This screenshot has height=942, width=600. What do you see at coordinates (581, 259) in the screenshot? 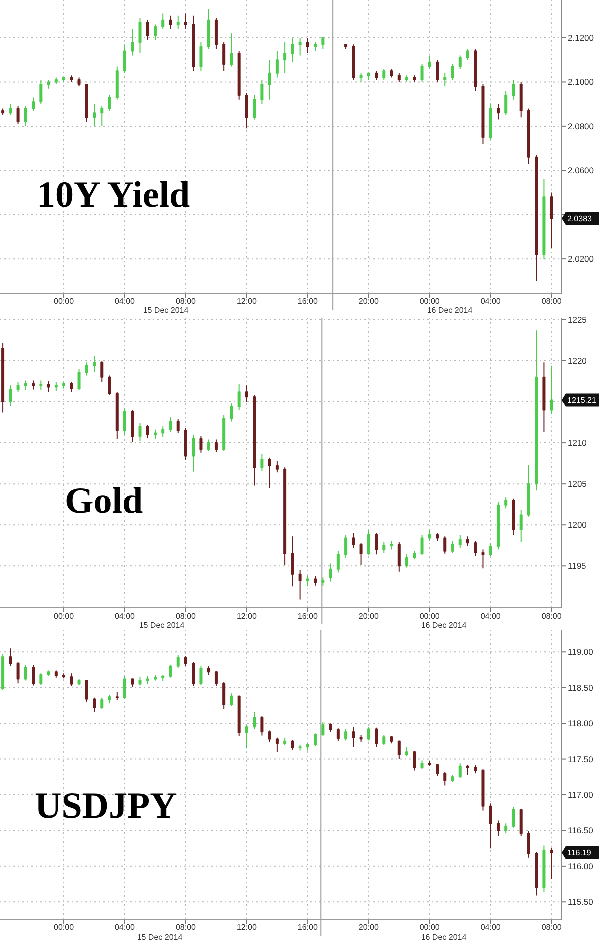
I see `y-tick-label: 2.0200` at bounding box center [581, 259].